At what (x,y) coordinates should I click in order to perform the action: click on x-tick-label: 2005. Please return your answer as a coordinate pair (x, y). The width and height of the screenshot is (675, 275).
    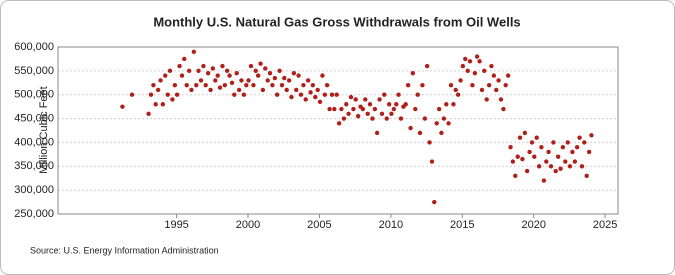
    Looking at the image, I should click on (319, 225).